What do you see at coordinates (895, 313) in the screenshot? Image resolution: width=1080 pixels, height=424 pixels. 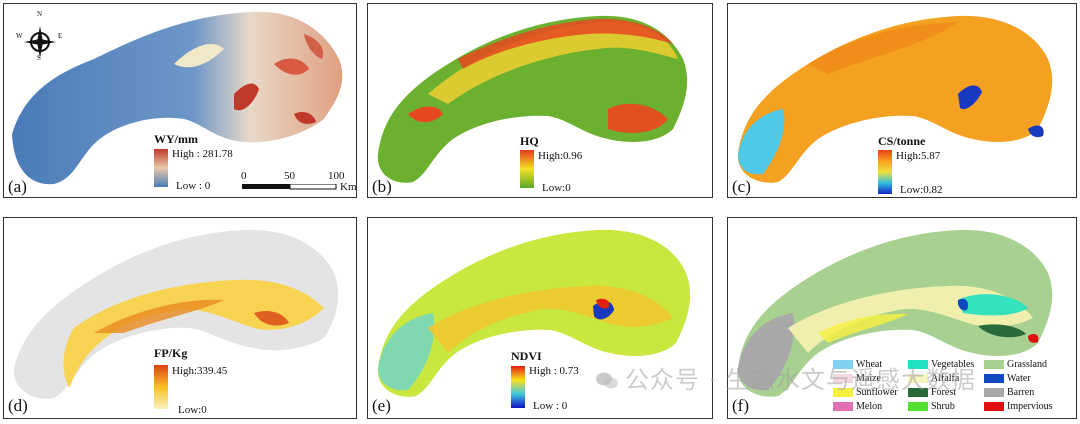 I see `map-f` at bounding box center [895, 313].